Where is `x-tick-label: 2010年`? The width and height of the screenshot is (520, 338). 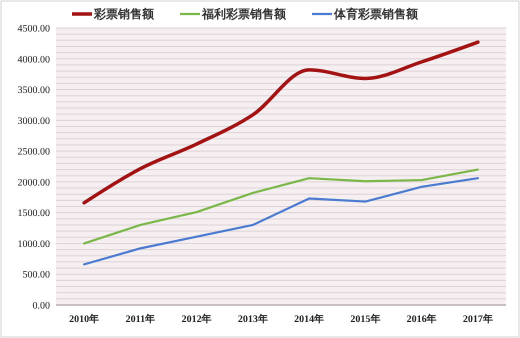 x-tick-label: 2010年 is located at coordinates (84, 319).